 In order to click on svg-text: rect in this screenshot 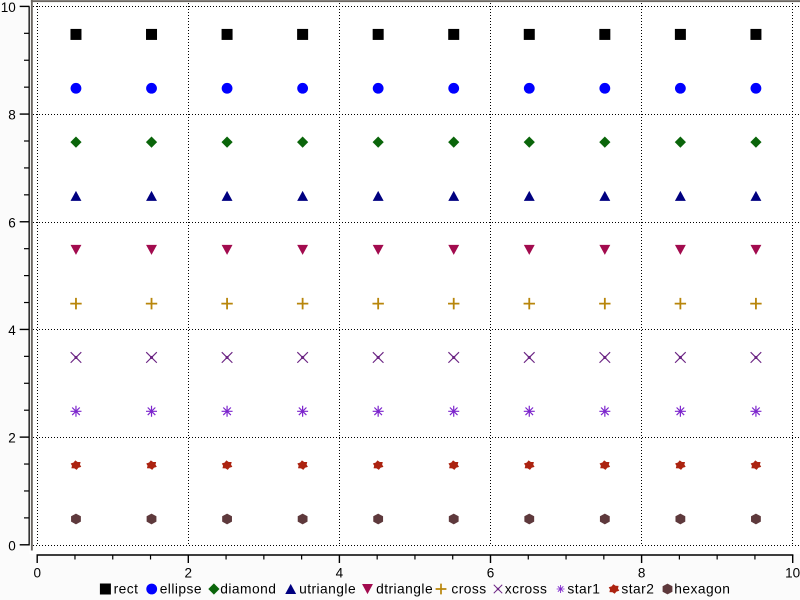, I will do `click(126, 589)`.